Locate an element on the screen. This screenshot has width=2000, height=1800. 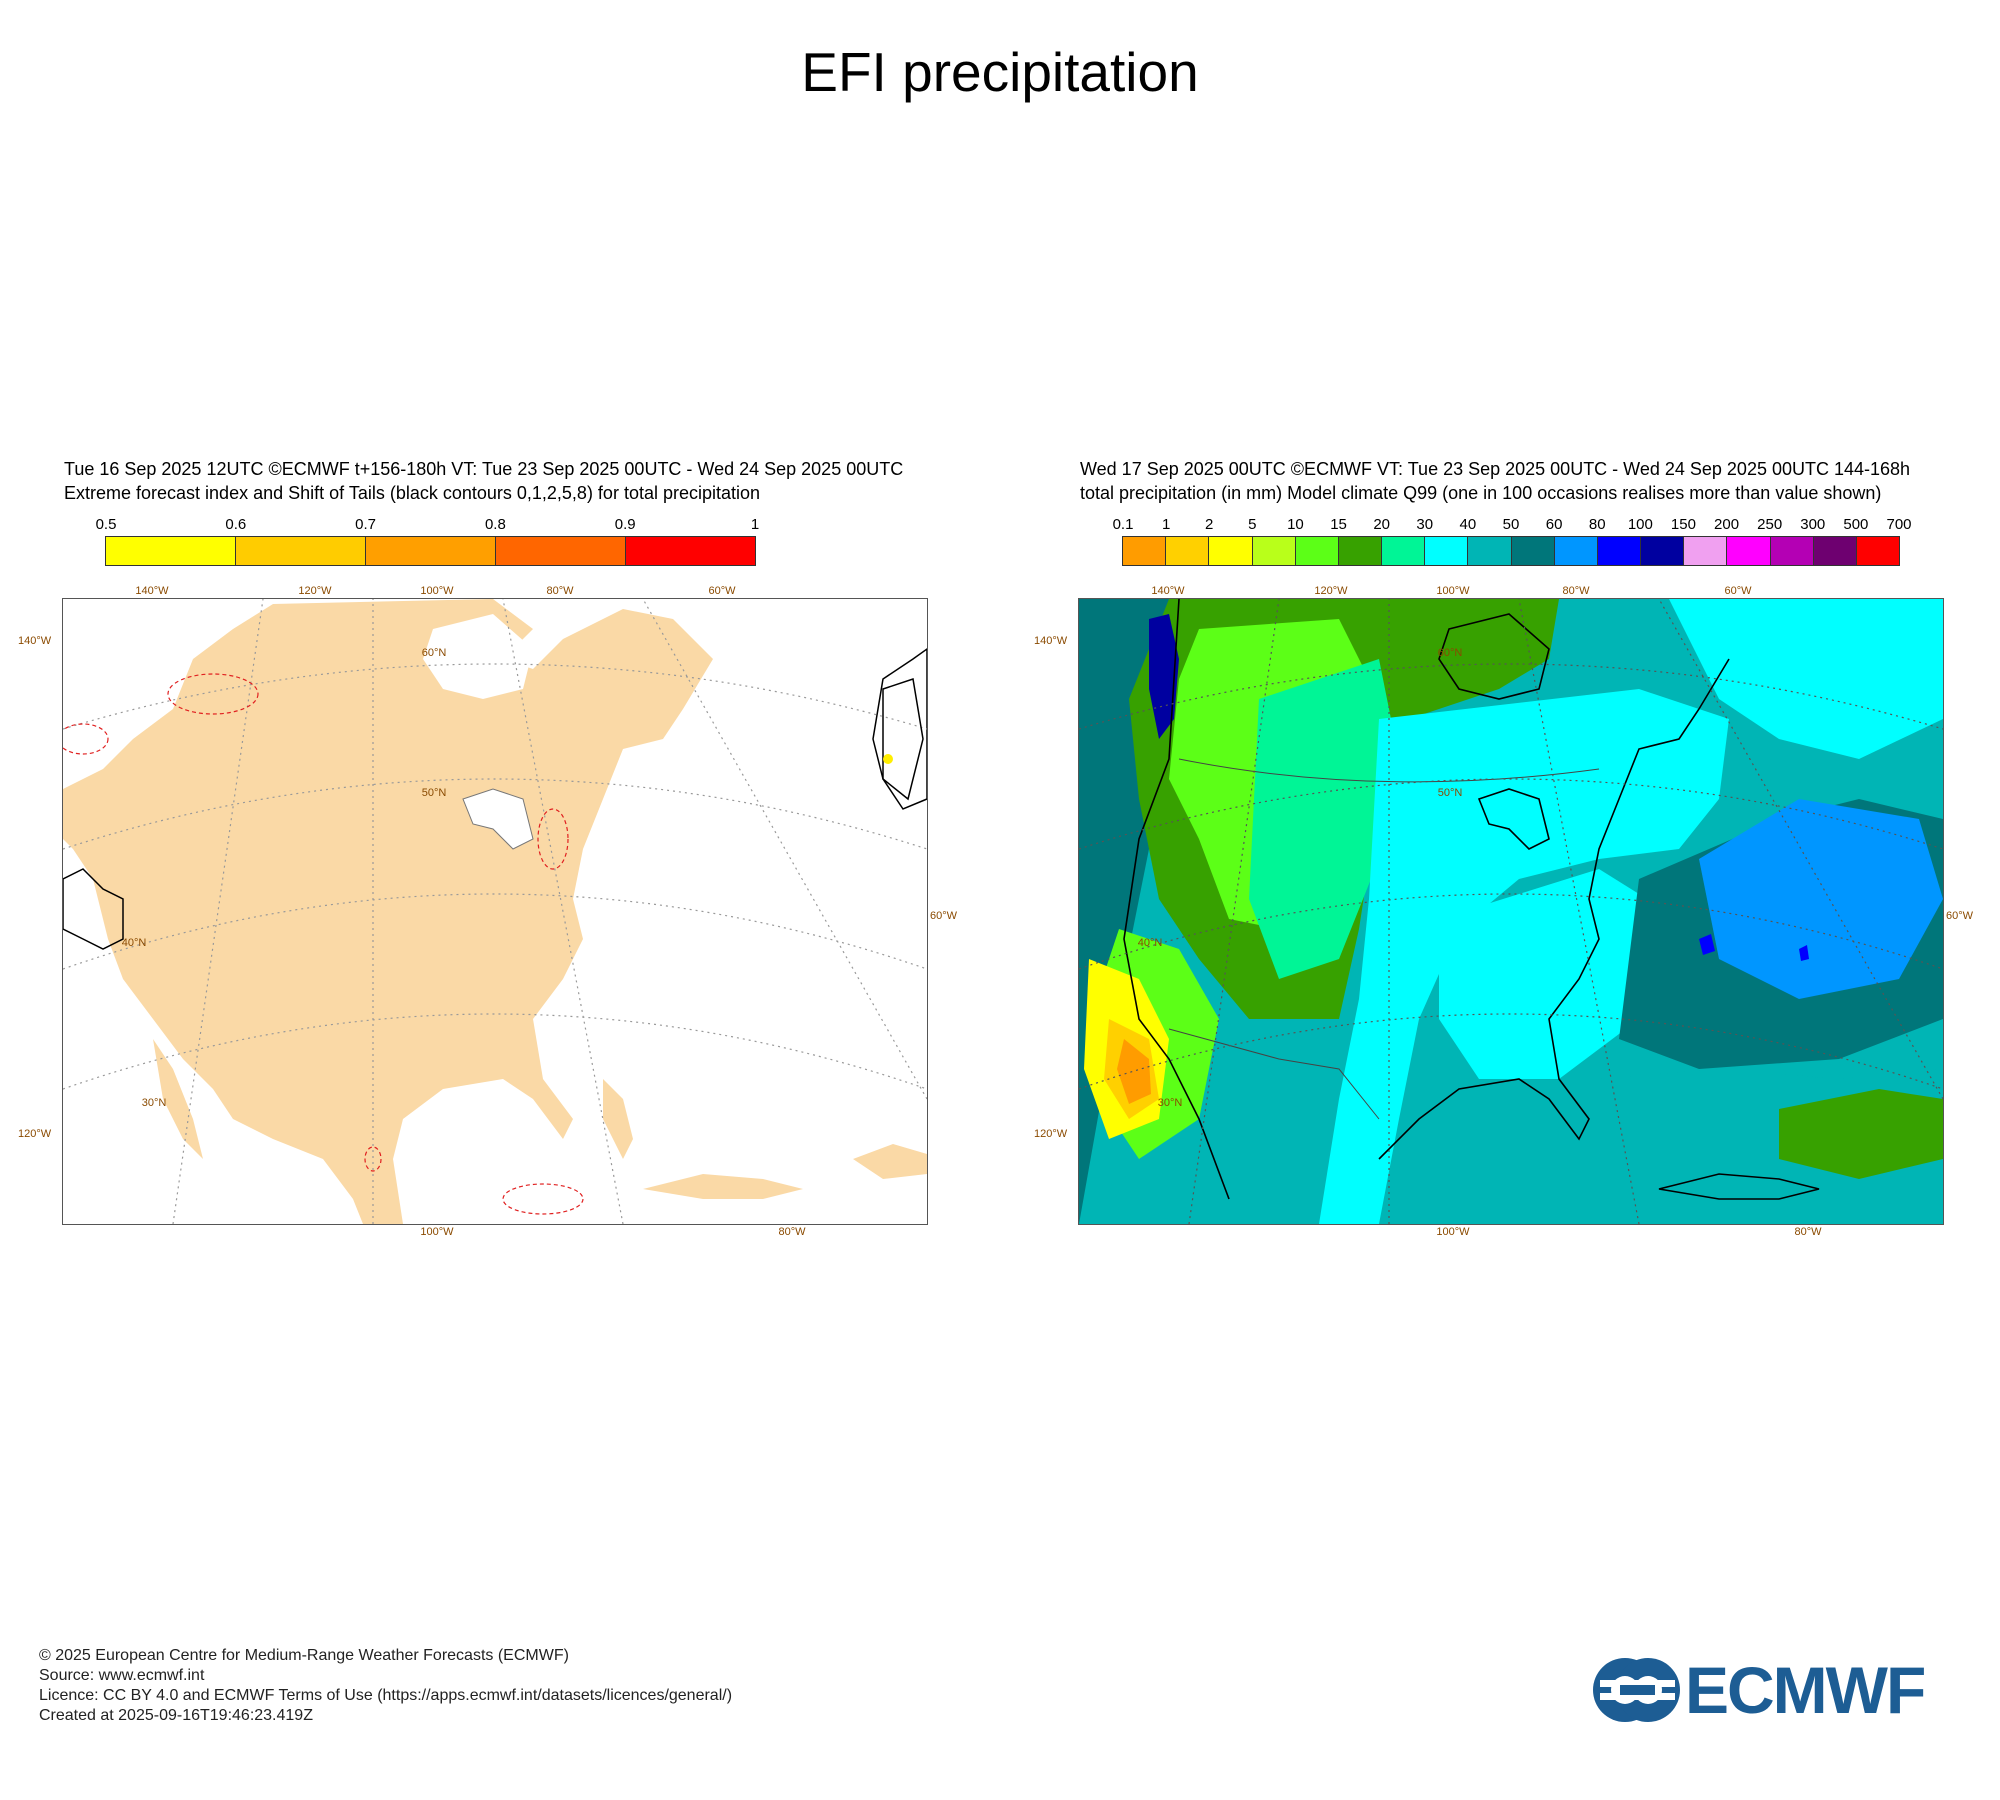
ecmwf-logo: ECMWF is located at coordinates (1777, 1690).